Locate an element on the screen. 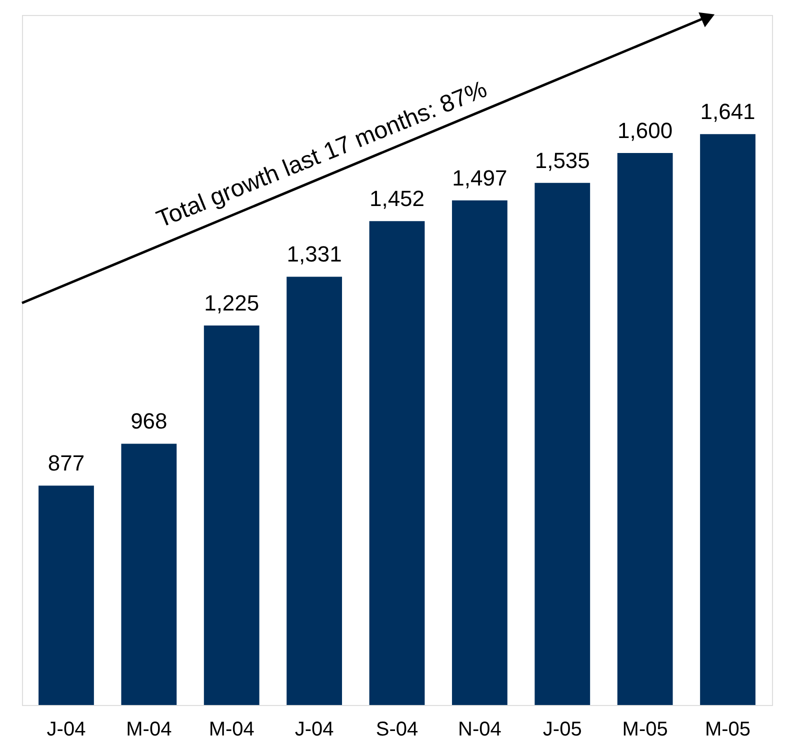  data-label: 1,535 is located at coordinates (562, 160).